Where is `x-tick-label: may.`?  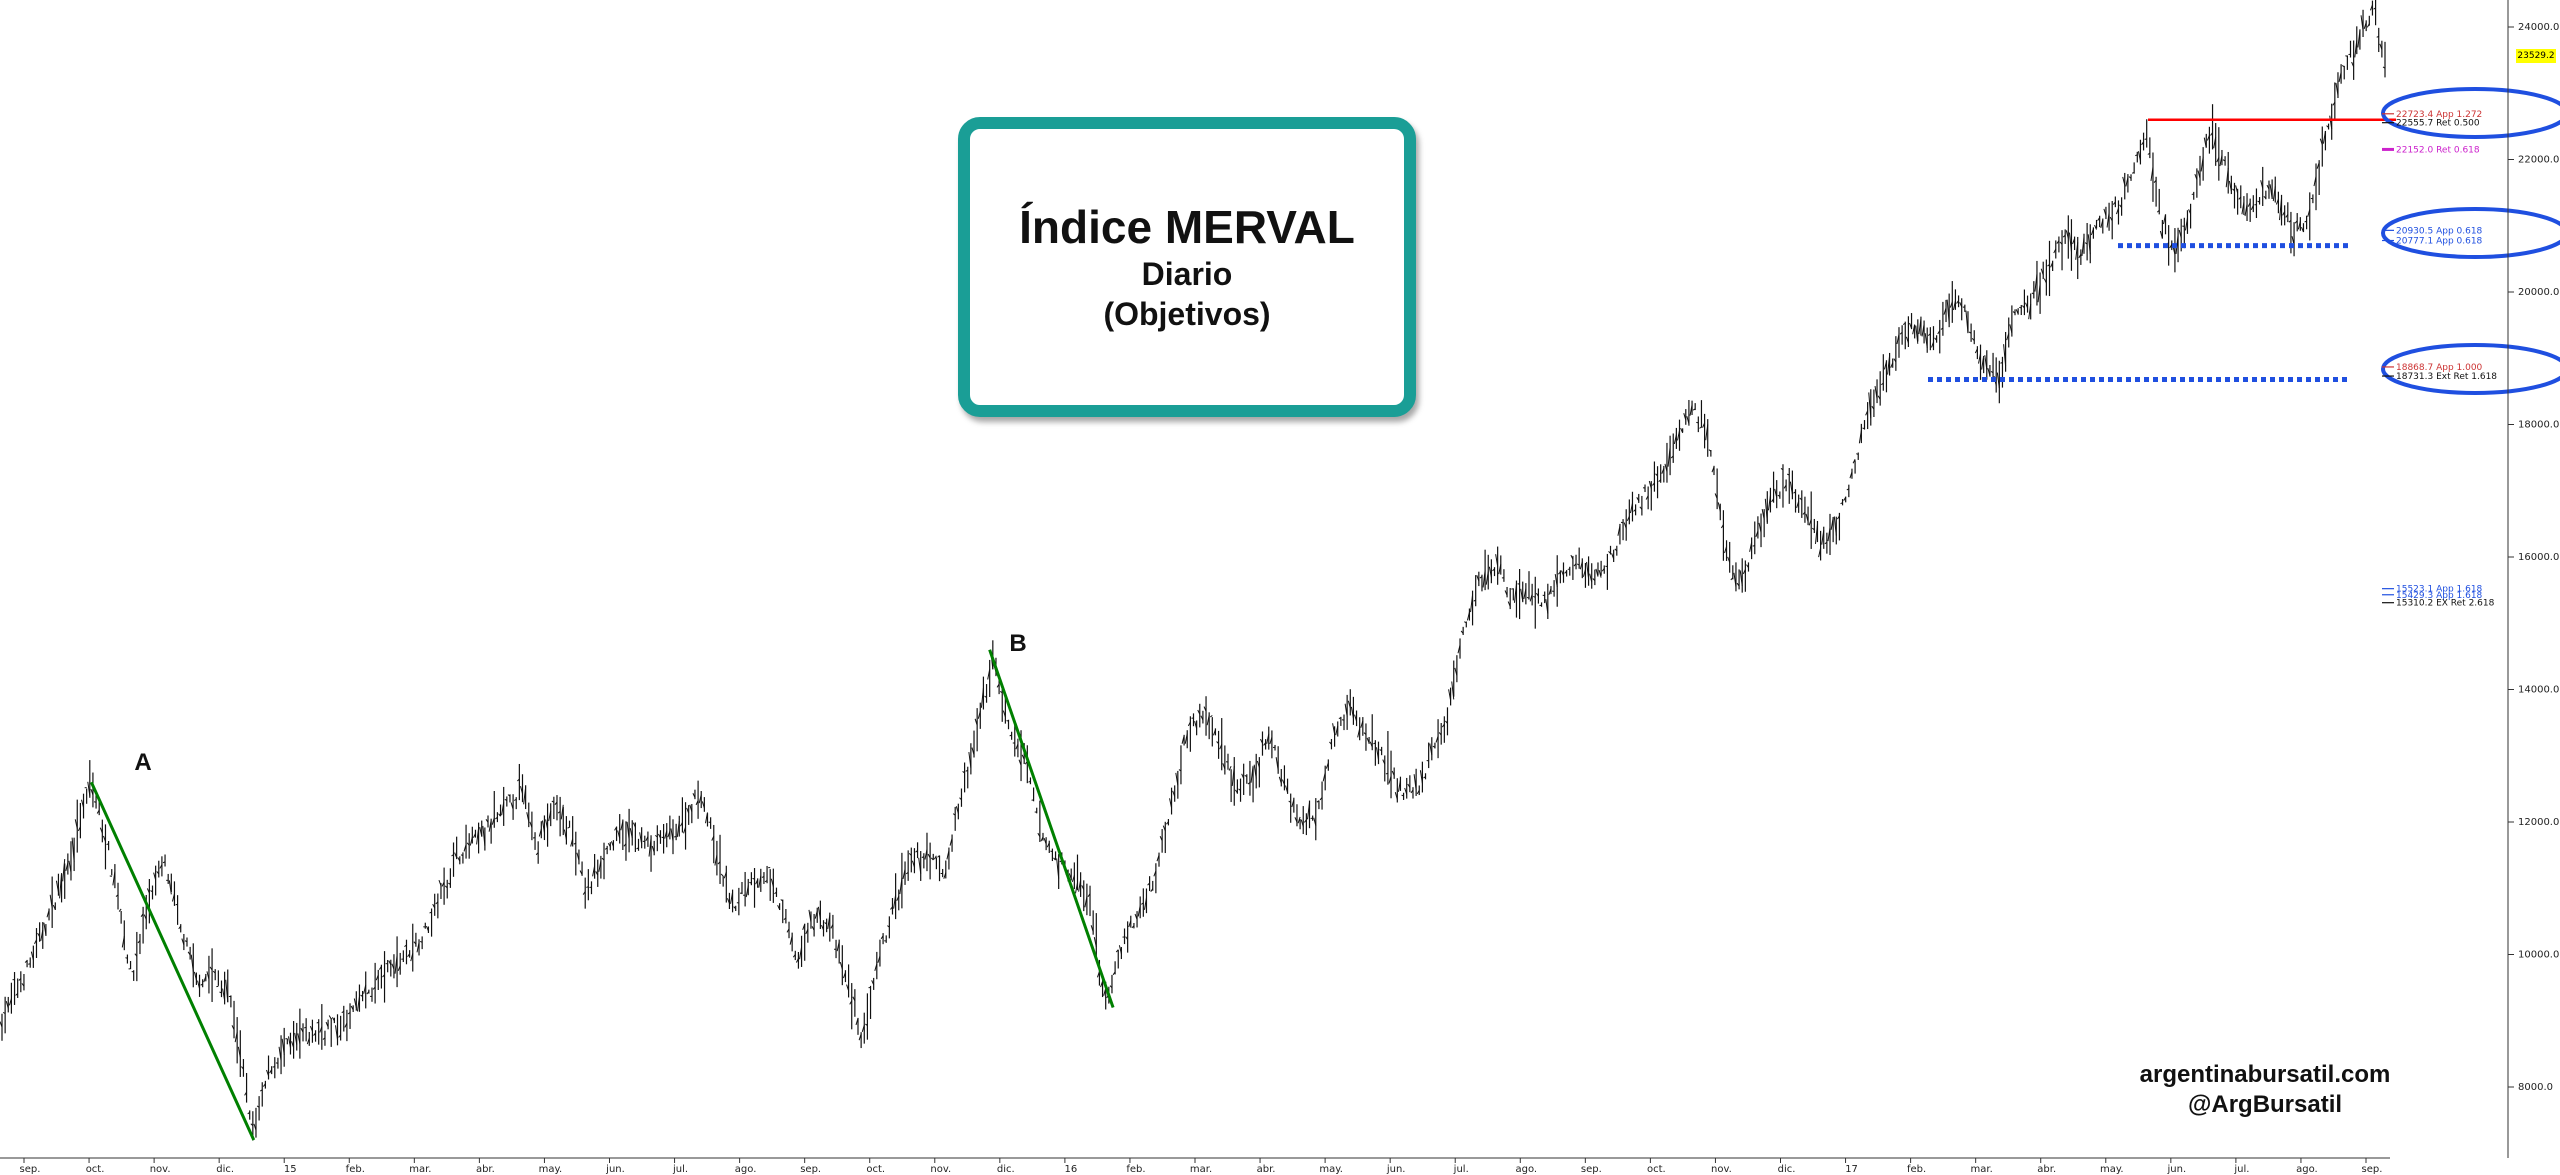
x-tick-label: may. is located at coordinates (2112, 1169).